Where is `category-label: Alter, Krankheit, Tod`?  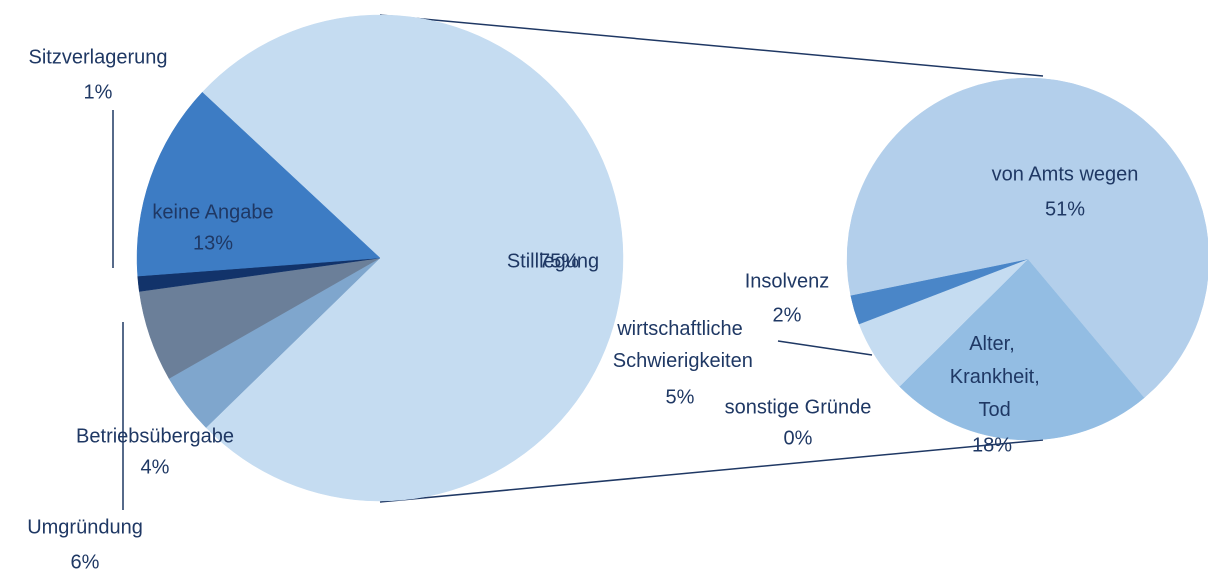
category-label: Alter, Krankheit, Tod is located at coordinates (992, 377).